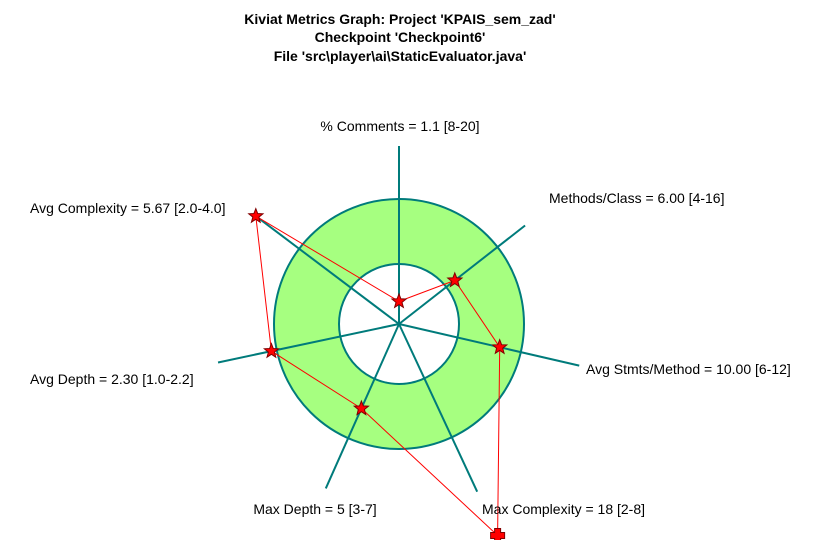 This screenshot has width=835, height=540. Describe the element at coordinates (314, 509) in the screenshot. I see `axis-label-4: Max Depth = 5 [3-7]` at that location.